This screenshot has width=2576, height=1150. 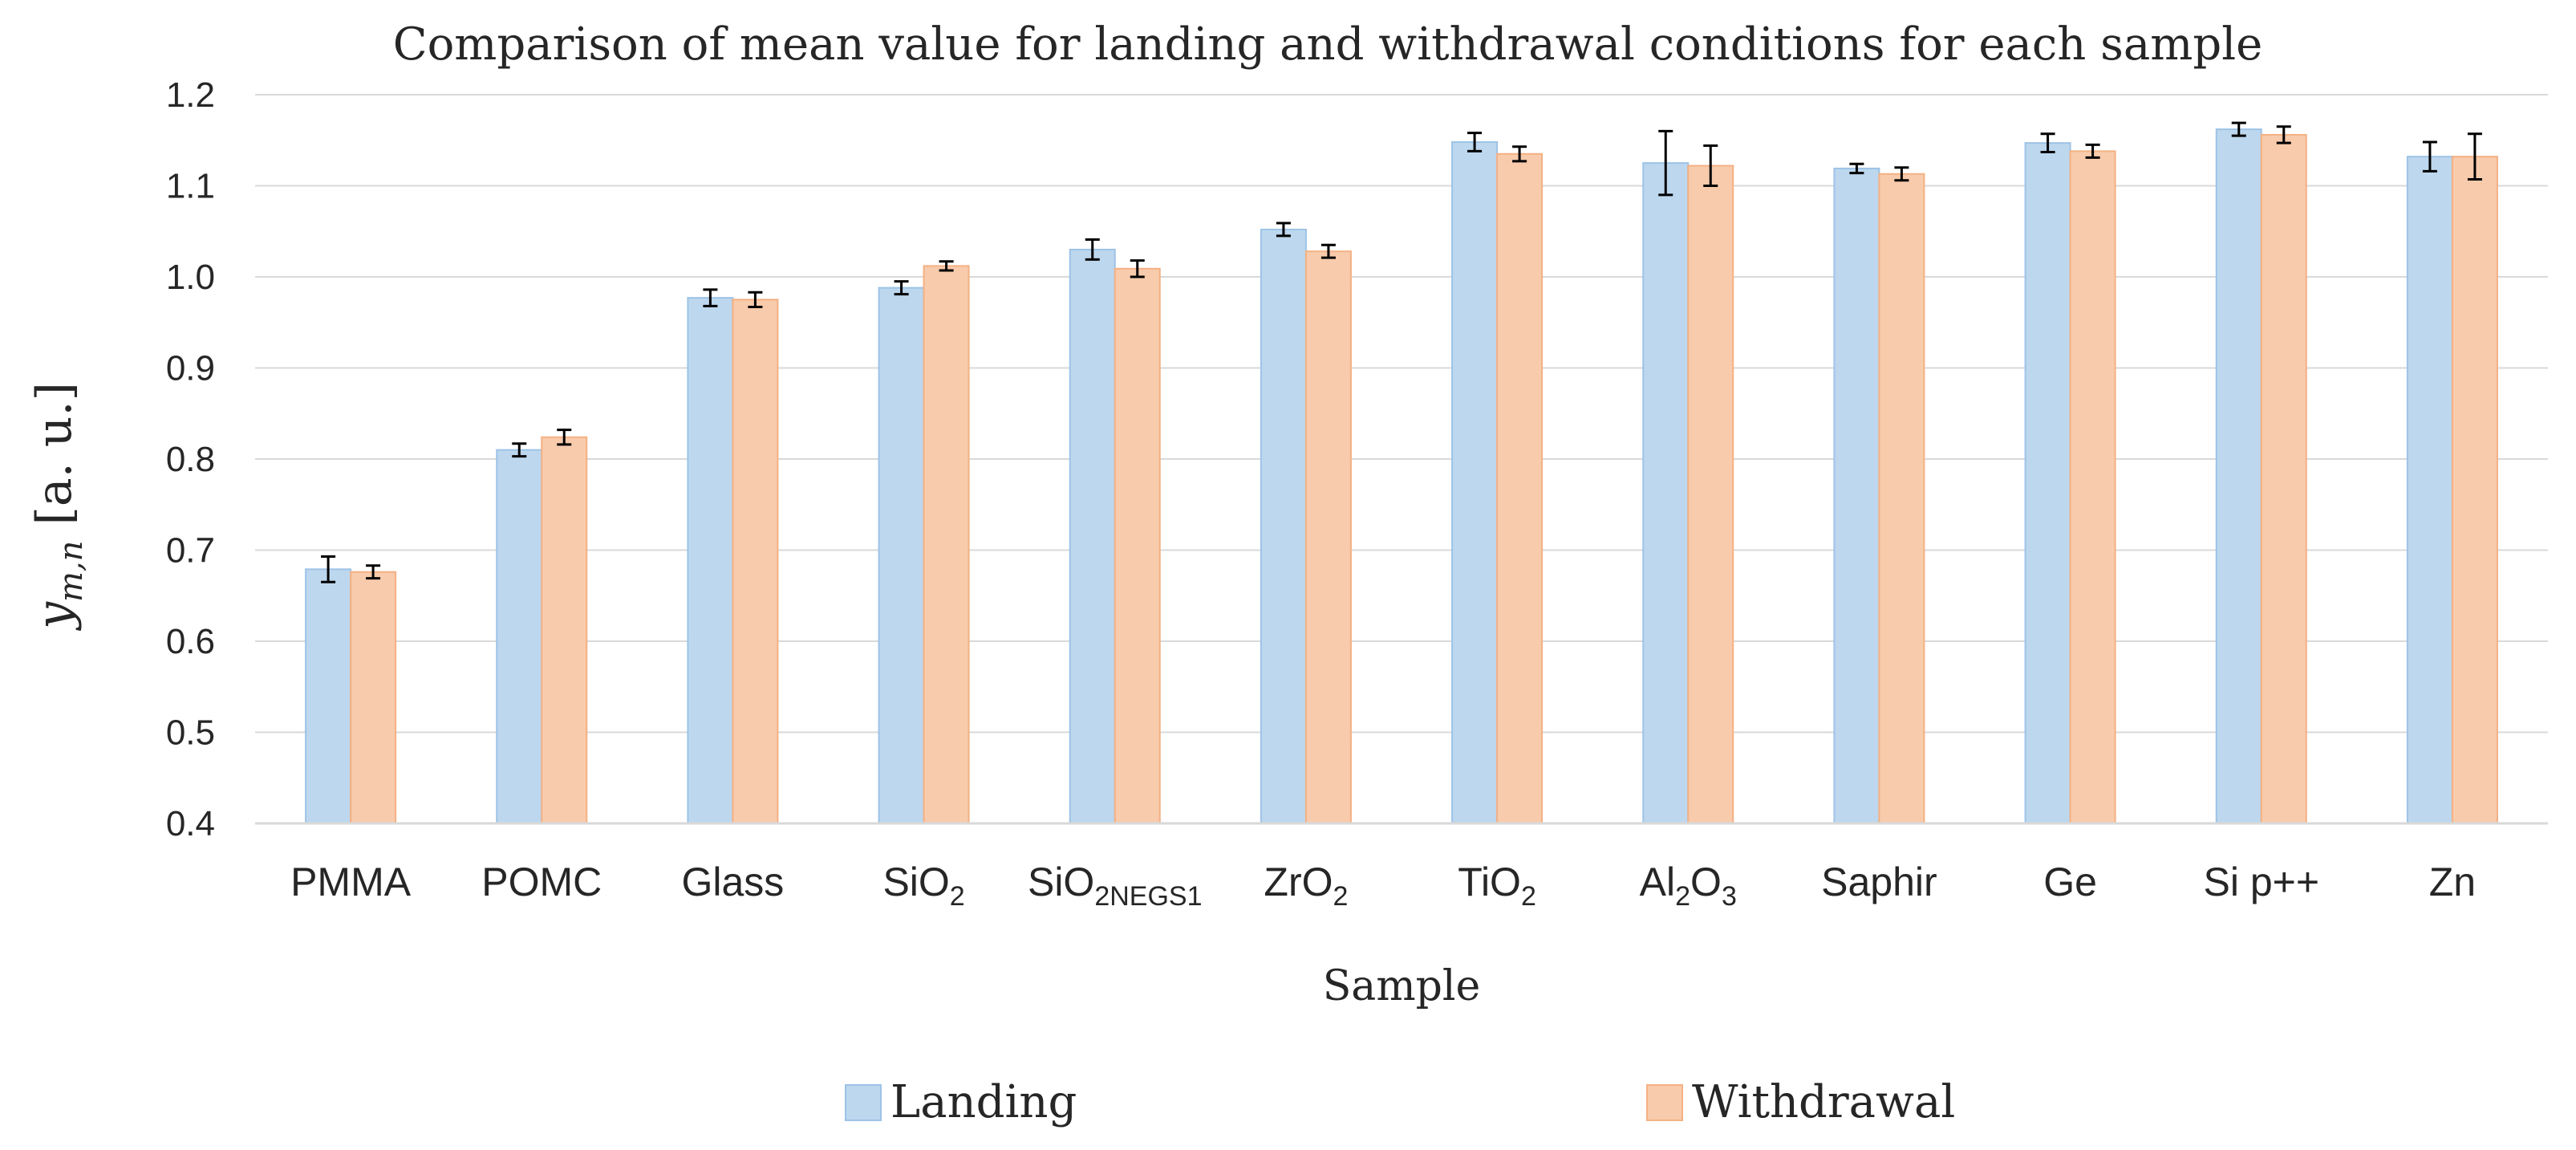 What do you see at coordinates (564, 630) in the screenshot?
I see `bar-withdrawal-pomc` at bounding box center [564, 630].